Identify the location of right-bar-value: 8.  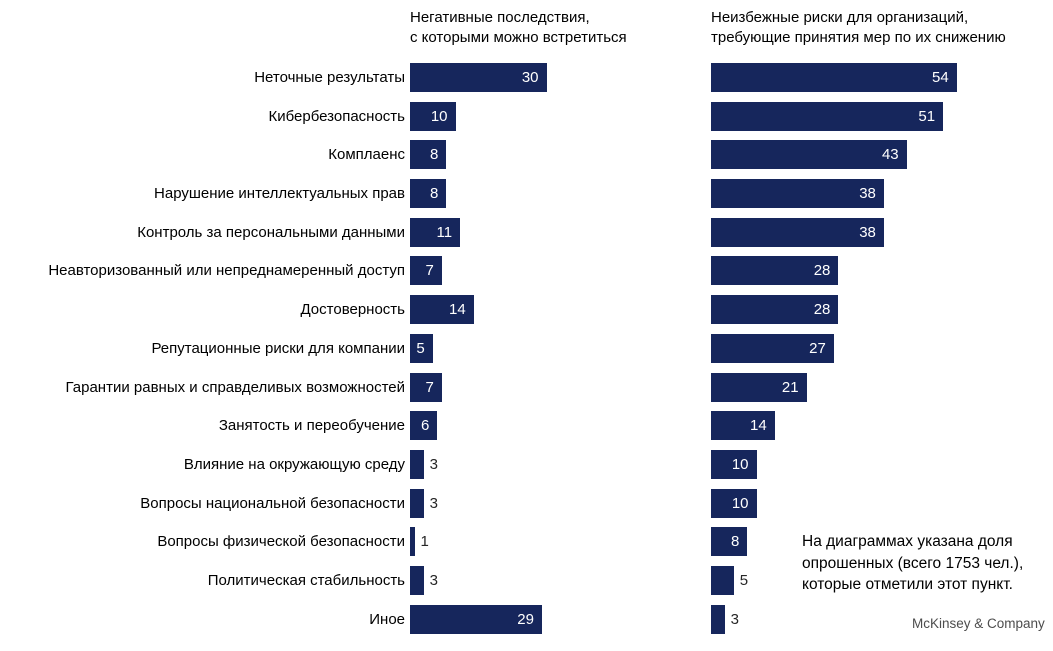
(735, 542).